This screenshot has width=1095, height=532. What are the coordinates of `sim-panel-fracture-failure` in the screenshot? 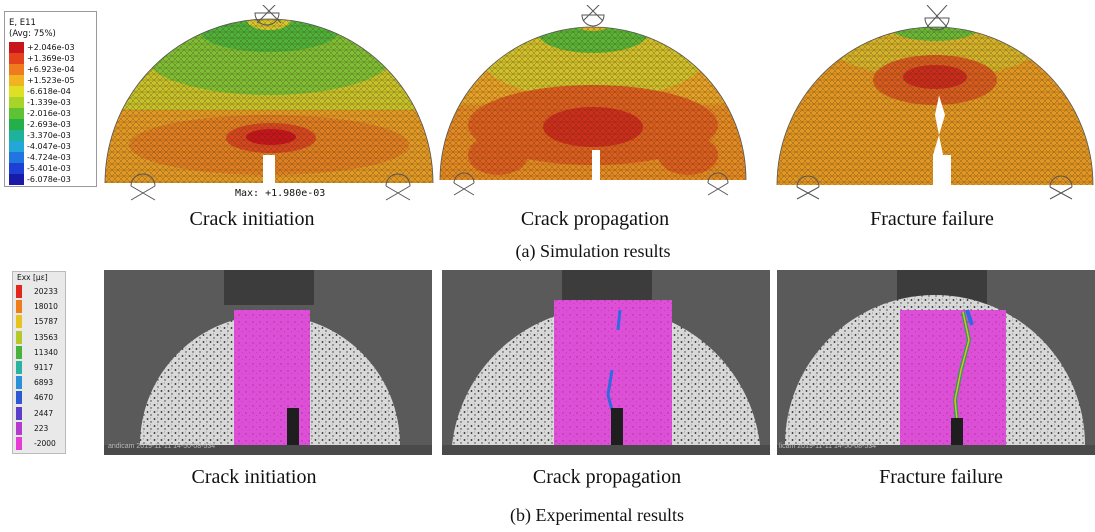 It's located at (935, 102).